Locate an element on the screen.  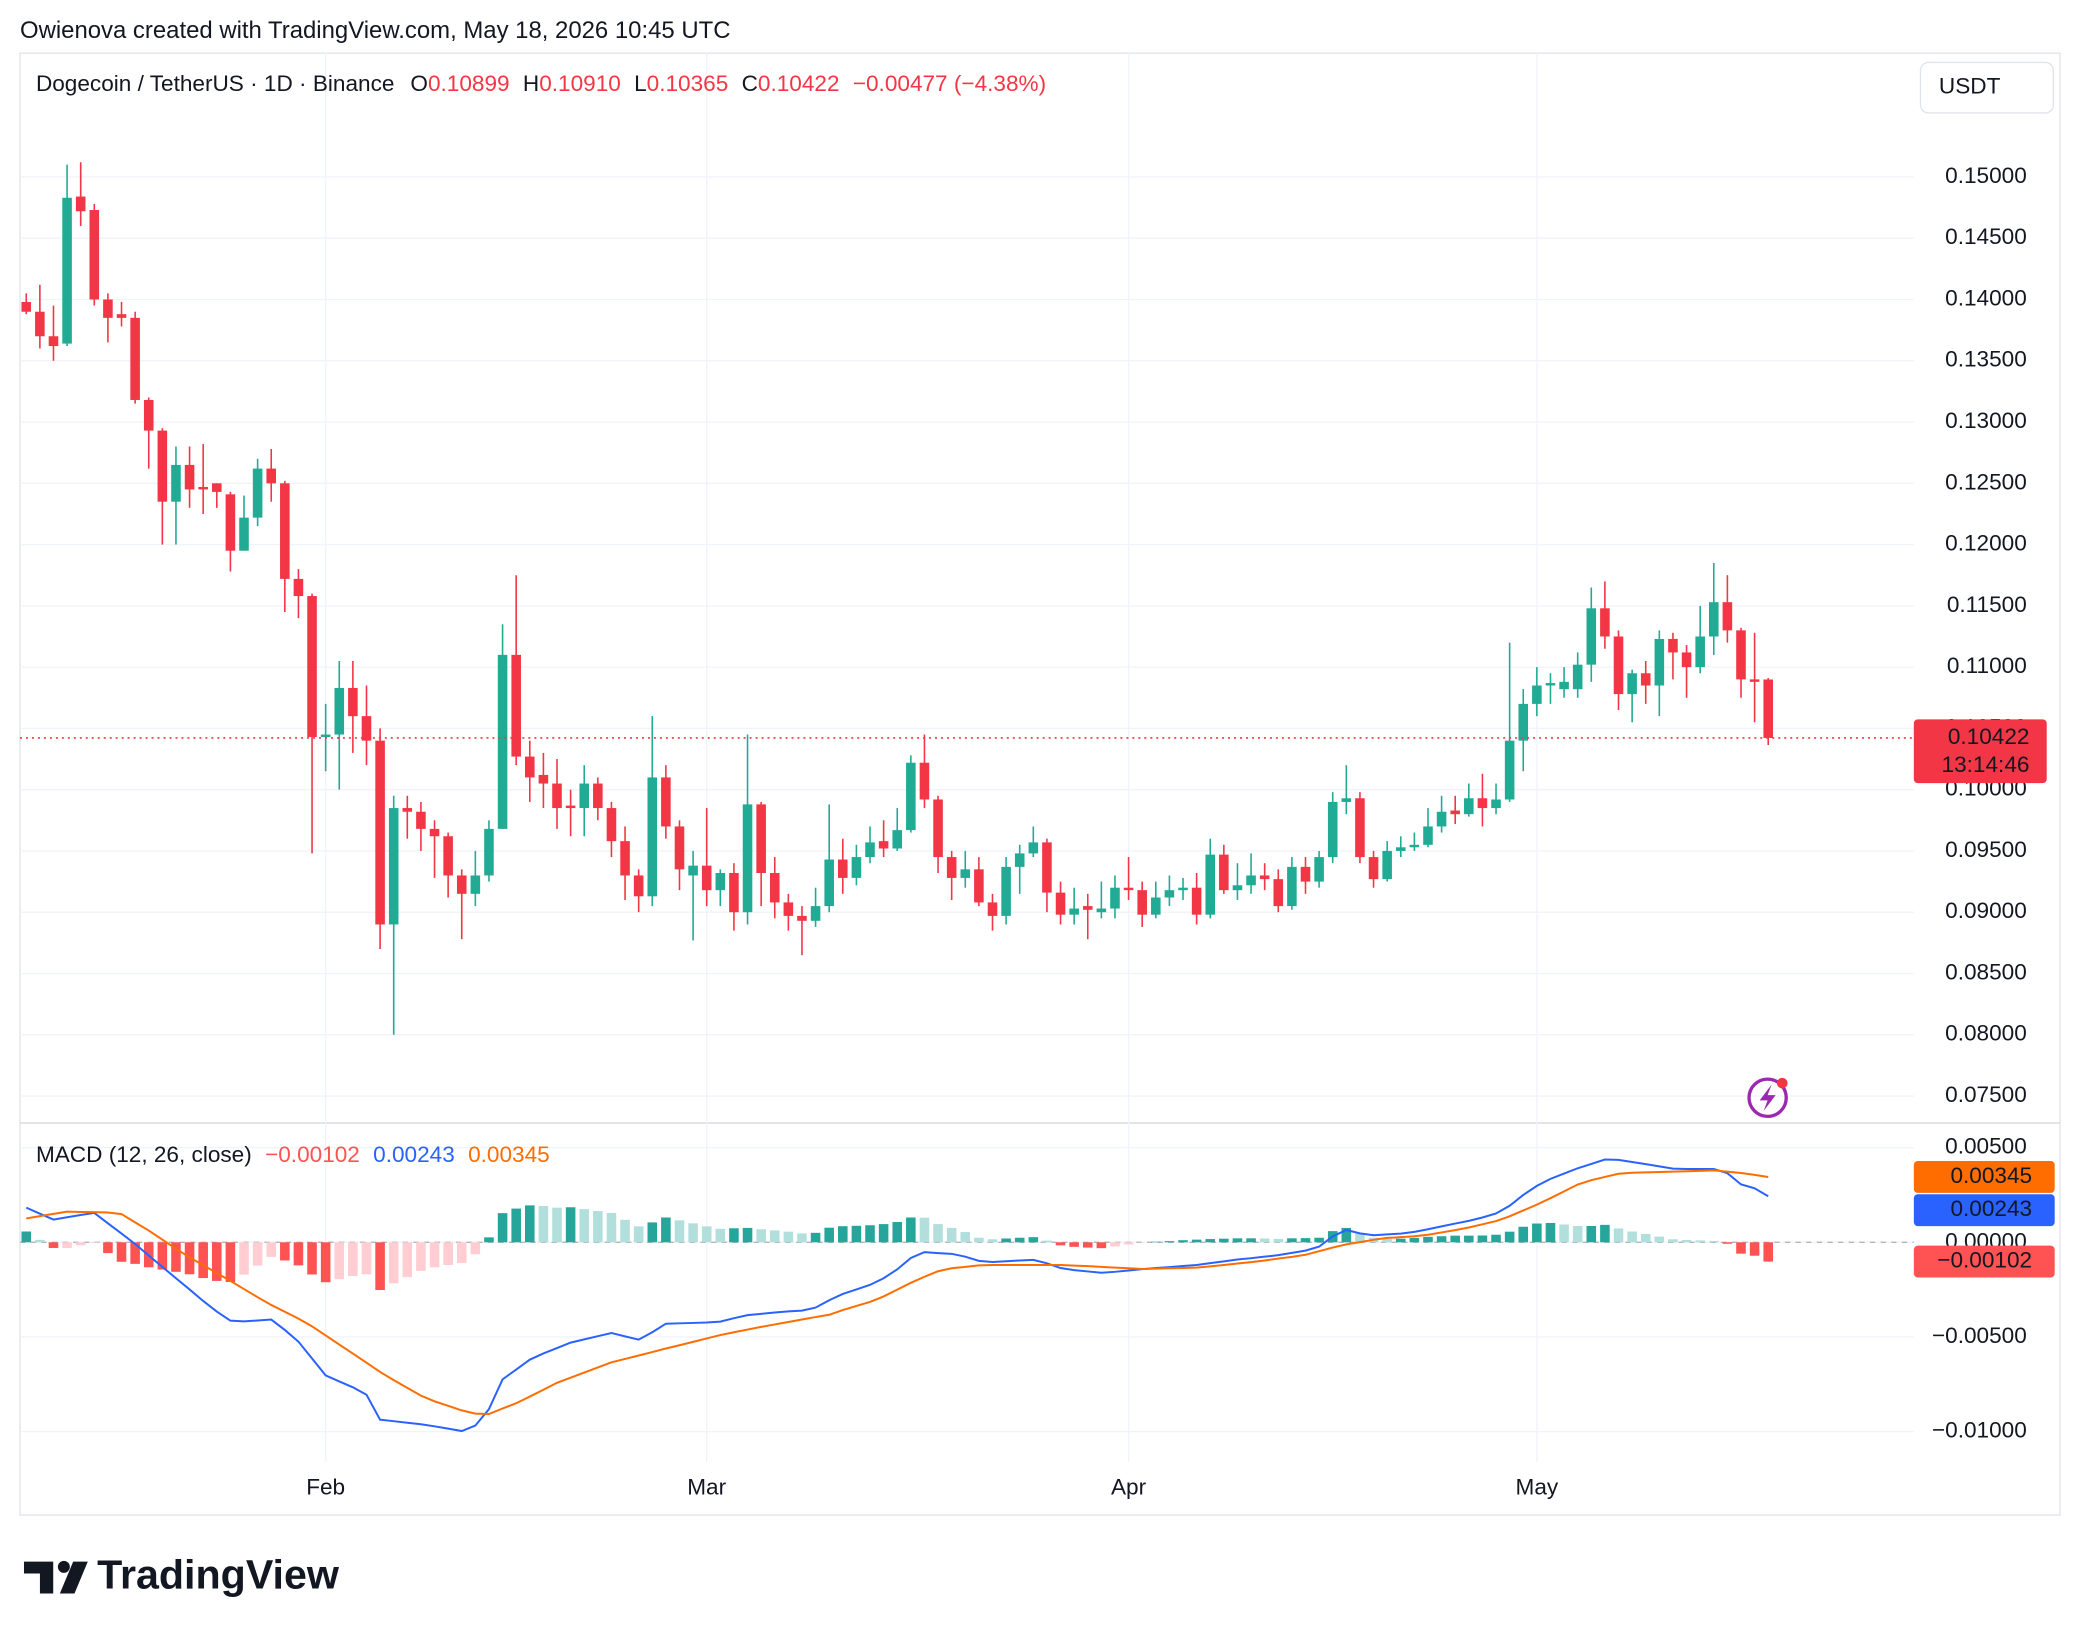
macd-value-label: −0.00102 is located at coordinates (1984, 1260).